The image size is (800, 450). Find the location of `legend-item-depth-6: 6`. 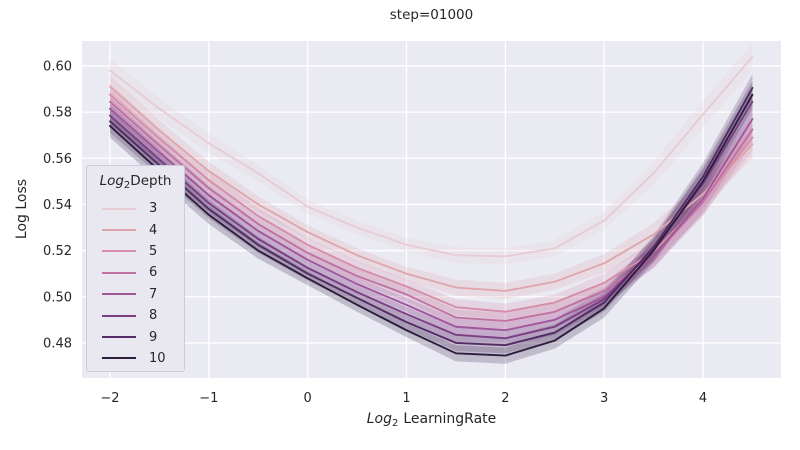

legend-item-depth-6: 6 is located at coordinates (135, 272).